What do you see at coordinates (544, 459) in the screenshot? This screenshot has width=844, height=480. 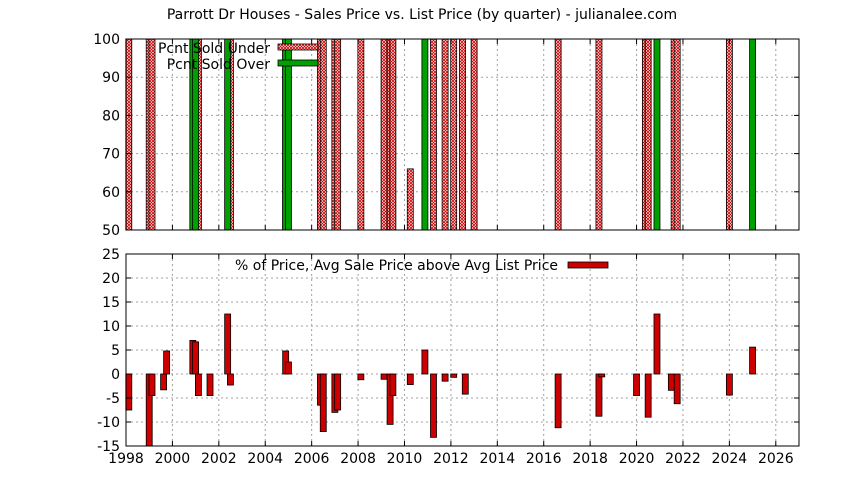 I see `x-tick-label: 2016` at bounding box center [544, 459].